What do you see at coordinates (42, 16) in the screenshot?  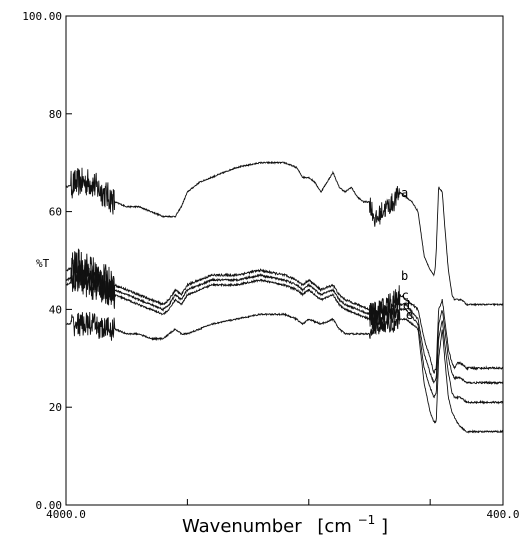 I see `y-tick-label: 100.00` at bounding box center [42, 16].